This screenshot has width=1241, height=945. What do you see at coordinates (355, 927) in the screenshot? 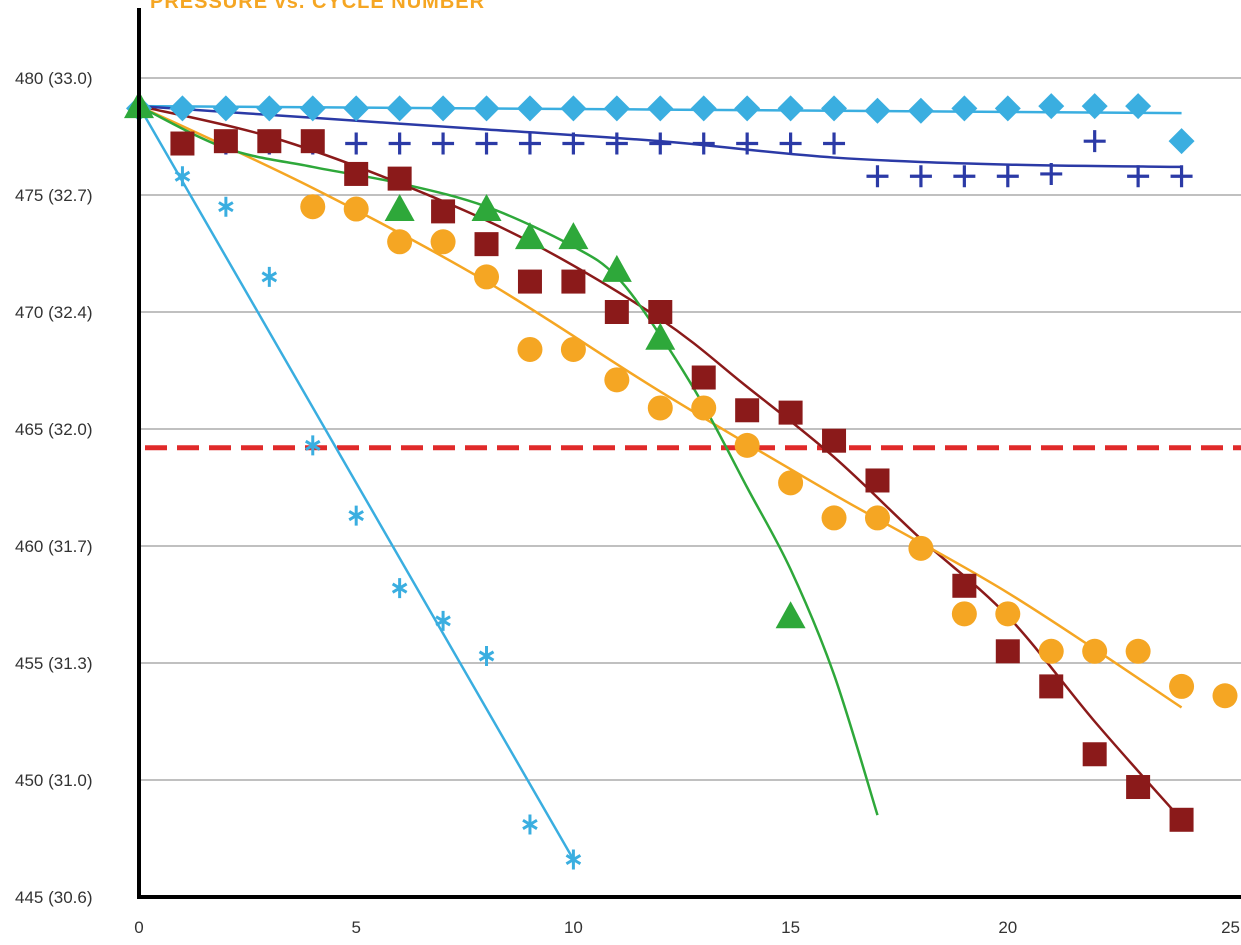
I see `x-tick-label: 5` at bounding box center [355, 927].